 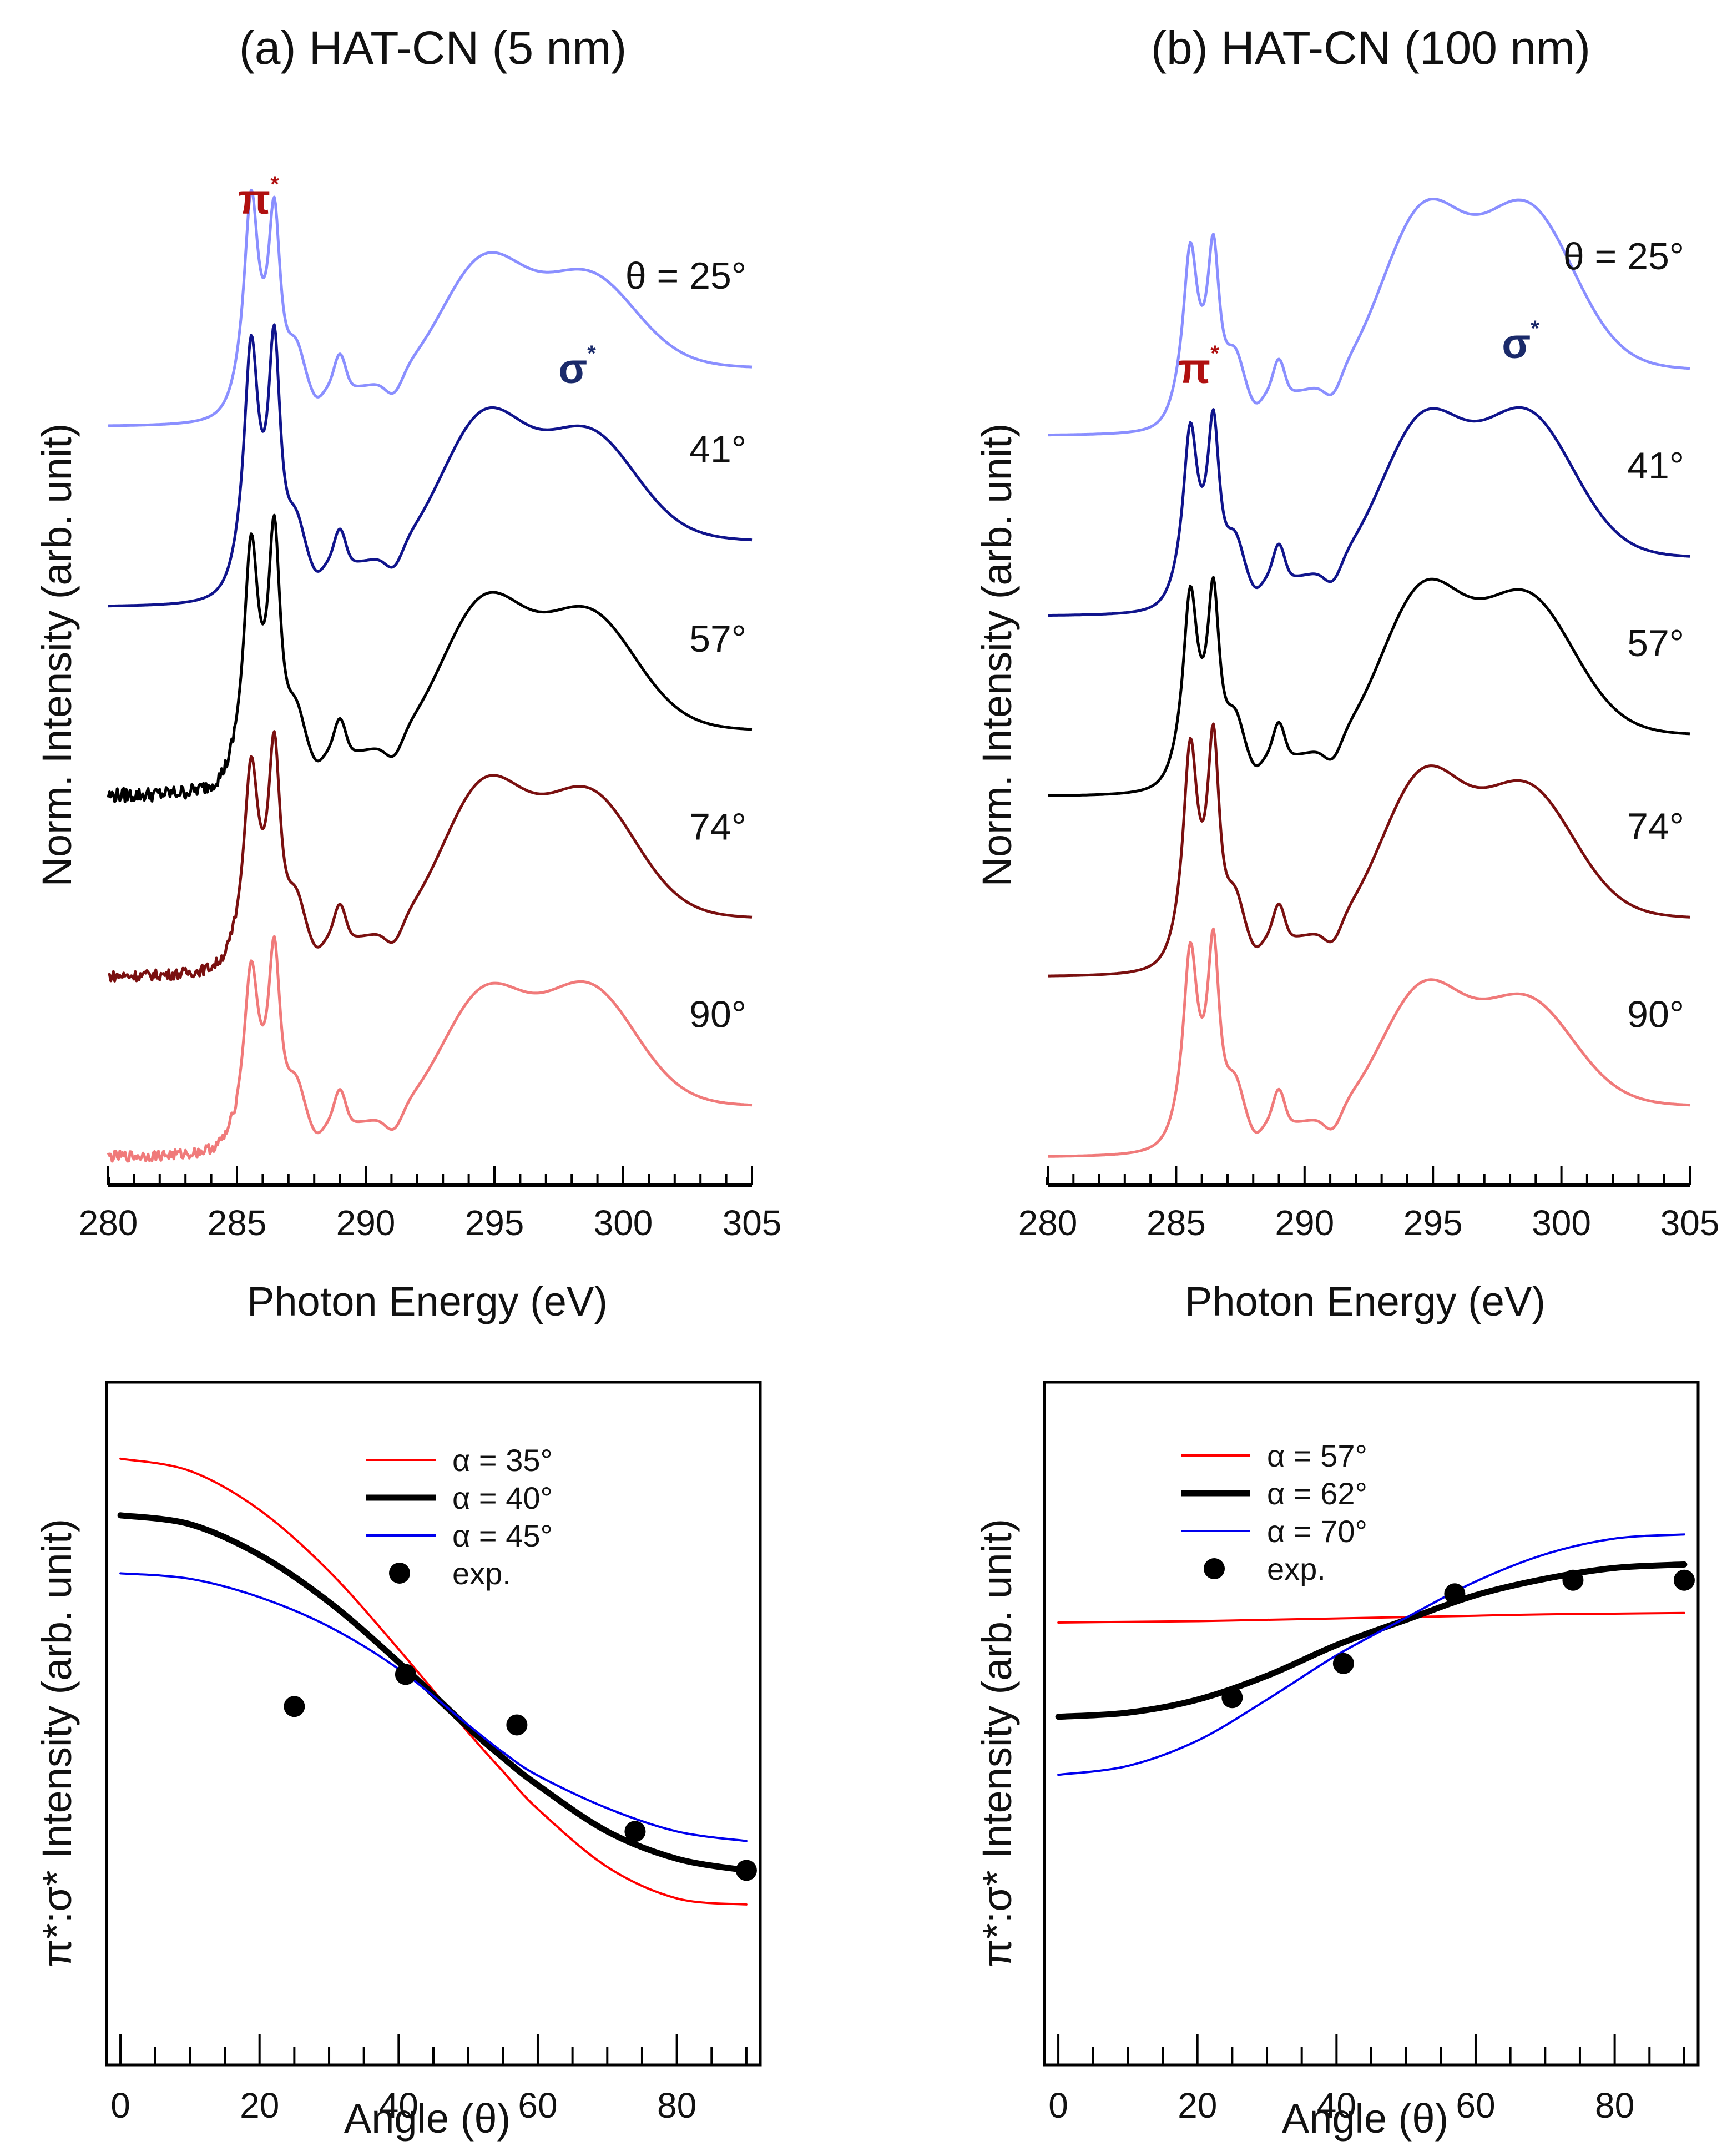 I want to click on panel-a-angle-series, so click(x=437, y=1682).